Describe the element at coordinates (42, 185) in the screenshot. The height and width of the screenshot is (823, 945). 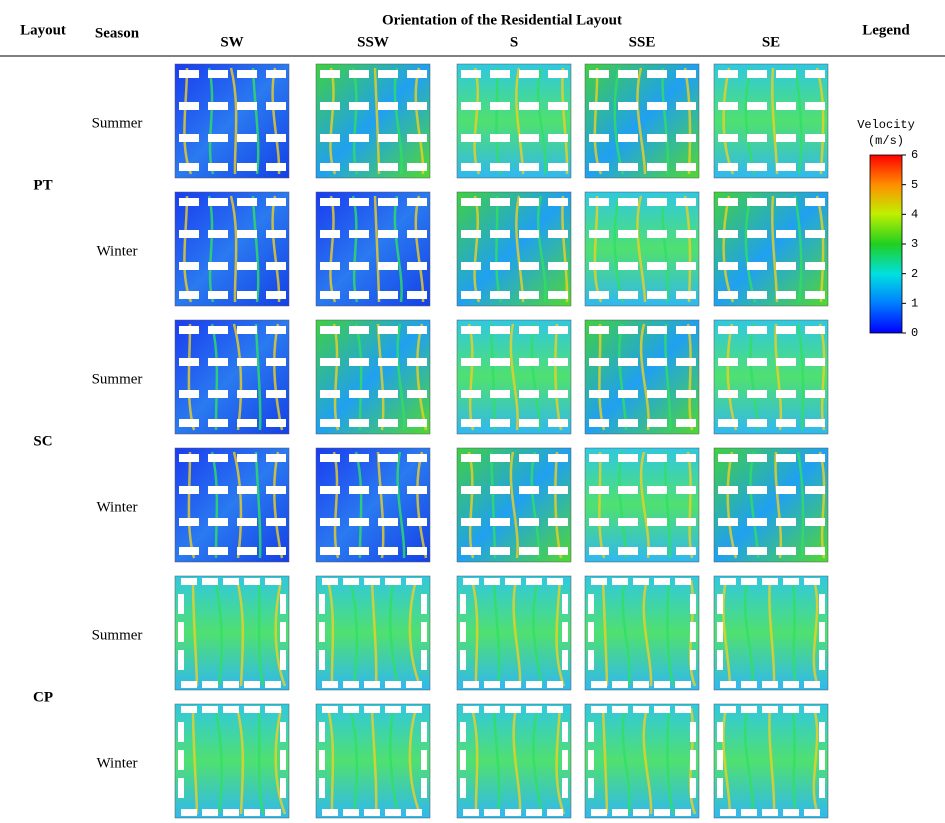
I see `layout-label: PT` at that location.